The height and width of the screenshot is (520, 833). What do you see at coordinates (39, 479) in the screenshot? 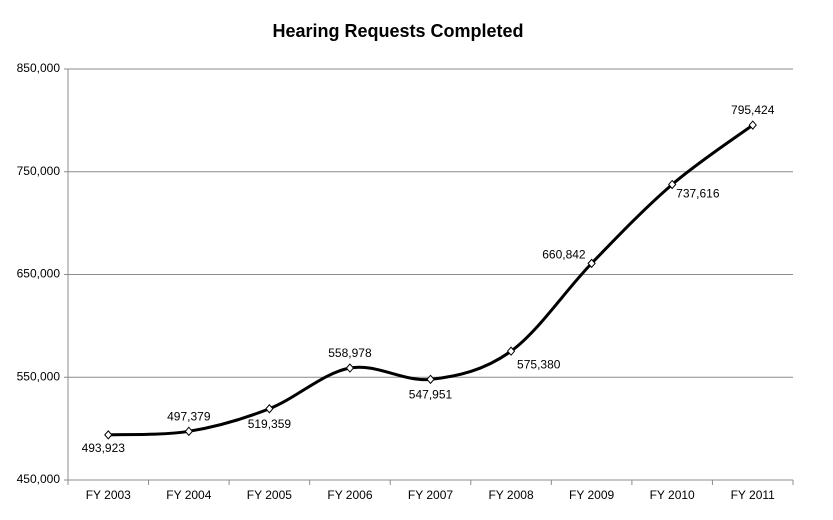
I see `y-tick-label: 450,000` at bounding box center [39, 479].